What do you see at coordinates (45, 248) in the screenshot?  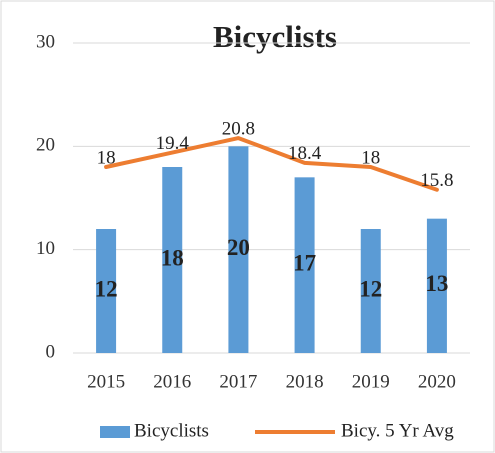 I see `y-tick-label: 10` at bounding box center [45, 248].